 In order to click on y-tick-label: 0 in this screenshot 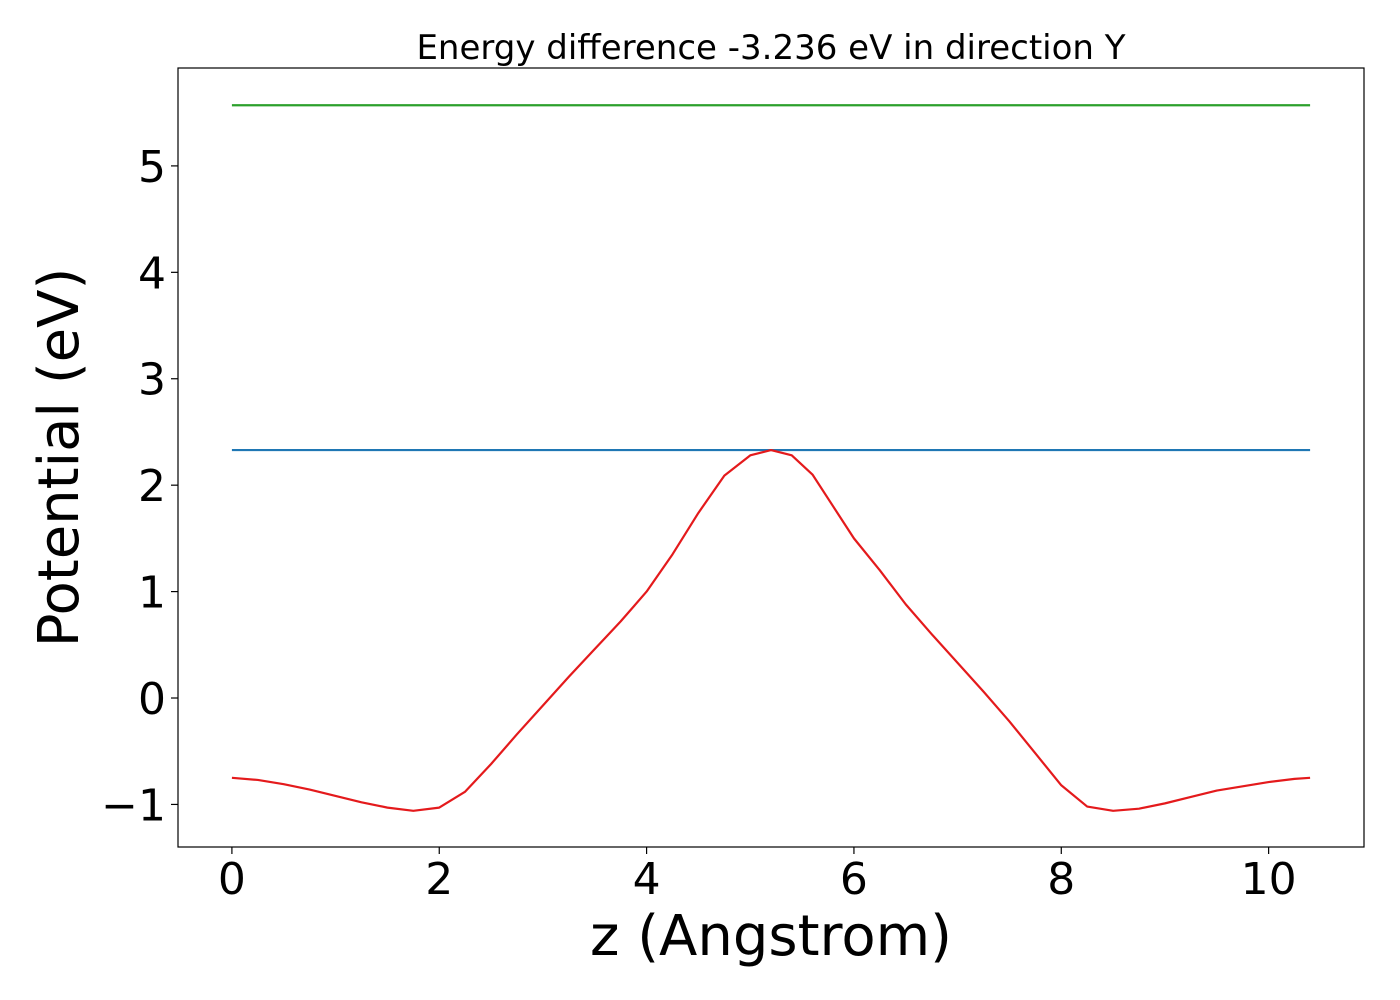, I will do `click(152, 699)`.